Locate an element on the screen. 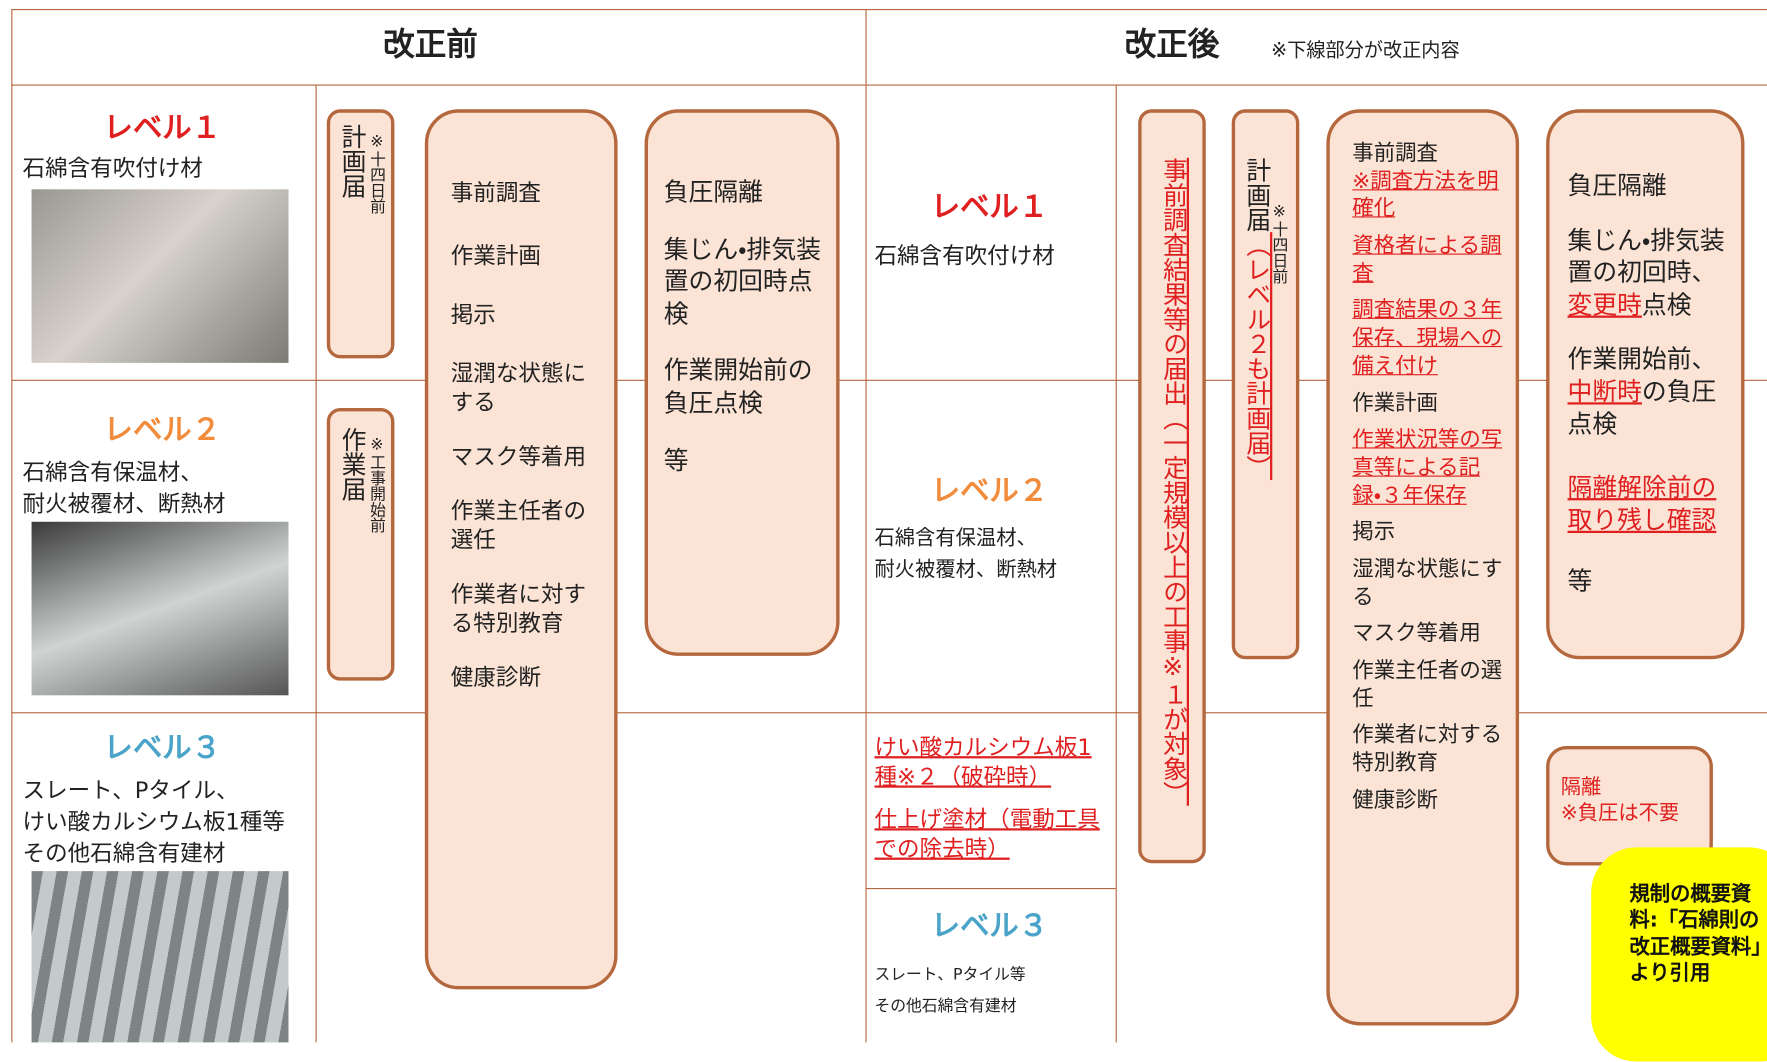  isolation-title: 隔離 is located at coordinates (1581, 787).